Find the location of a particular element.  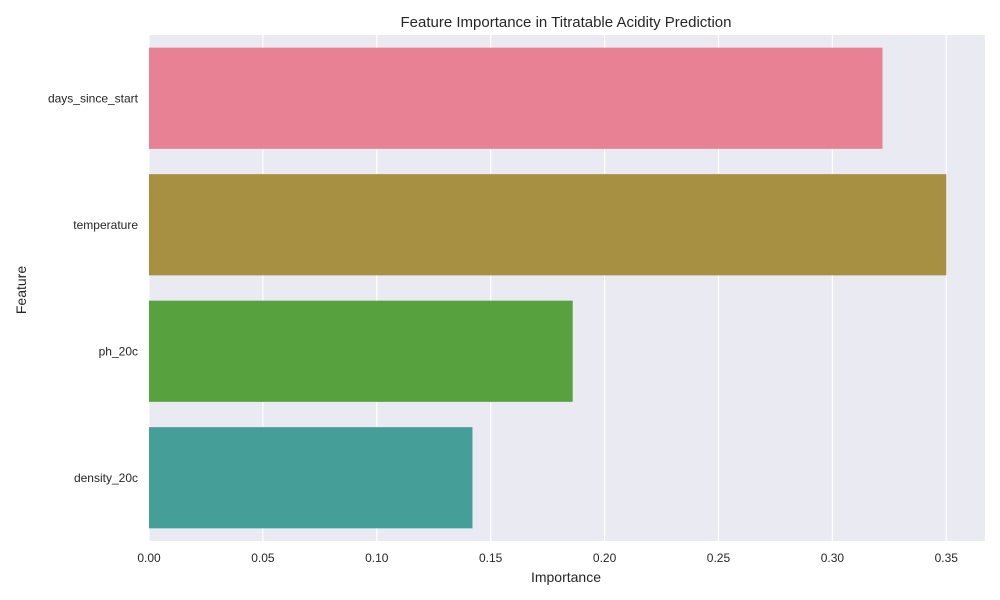

x-axis-label: Importance is located at coordinates (566, 577).